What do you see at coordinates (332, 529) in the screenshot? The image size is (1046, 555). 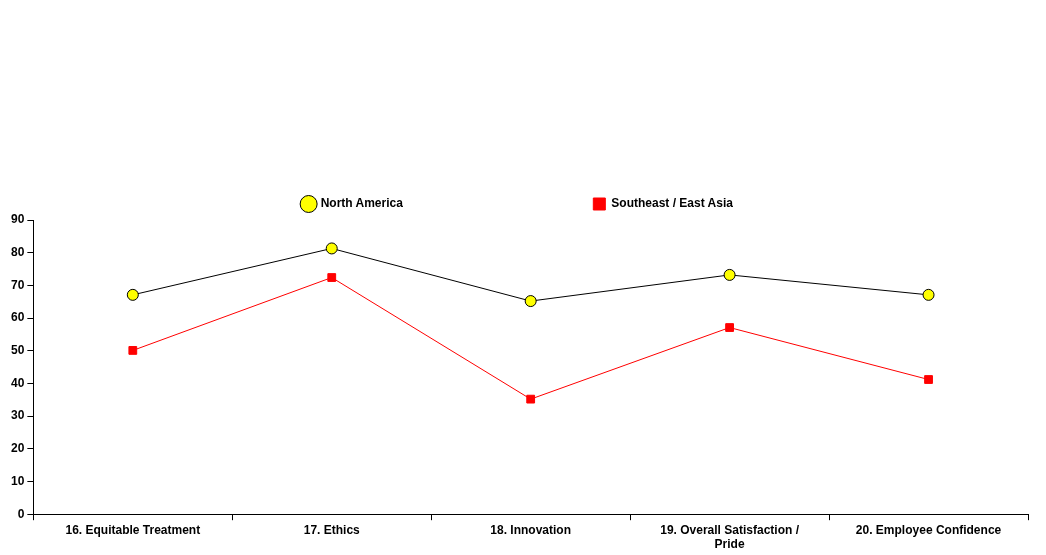 I see `x-tick-label: 17. Ethics` at bounding box center [332, 529].